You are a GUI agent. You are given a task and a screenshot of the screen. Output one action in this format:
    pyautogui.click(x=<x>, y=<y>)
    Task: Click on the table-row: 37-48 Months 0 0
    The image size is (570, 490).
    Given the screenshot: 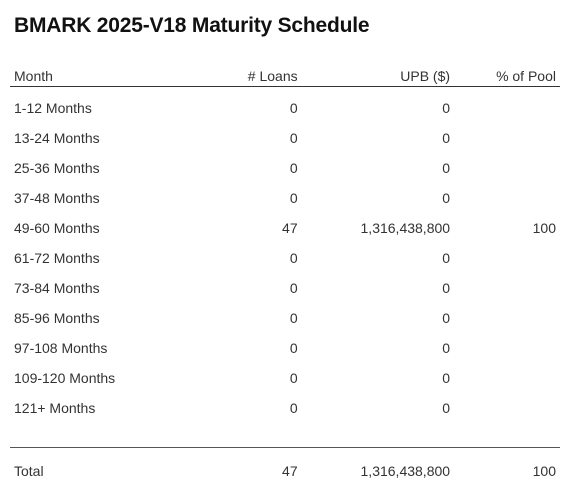 What is the action you would take?
    pyautogui.click(x=285, y=198)
    